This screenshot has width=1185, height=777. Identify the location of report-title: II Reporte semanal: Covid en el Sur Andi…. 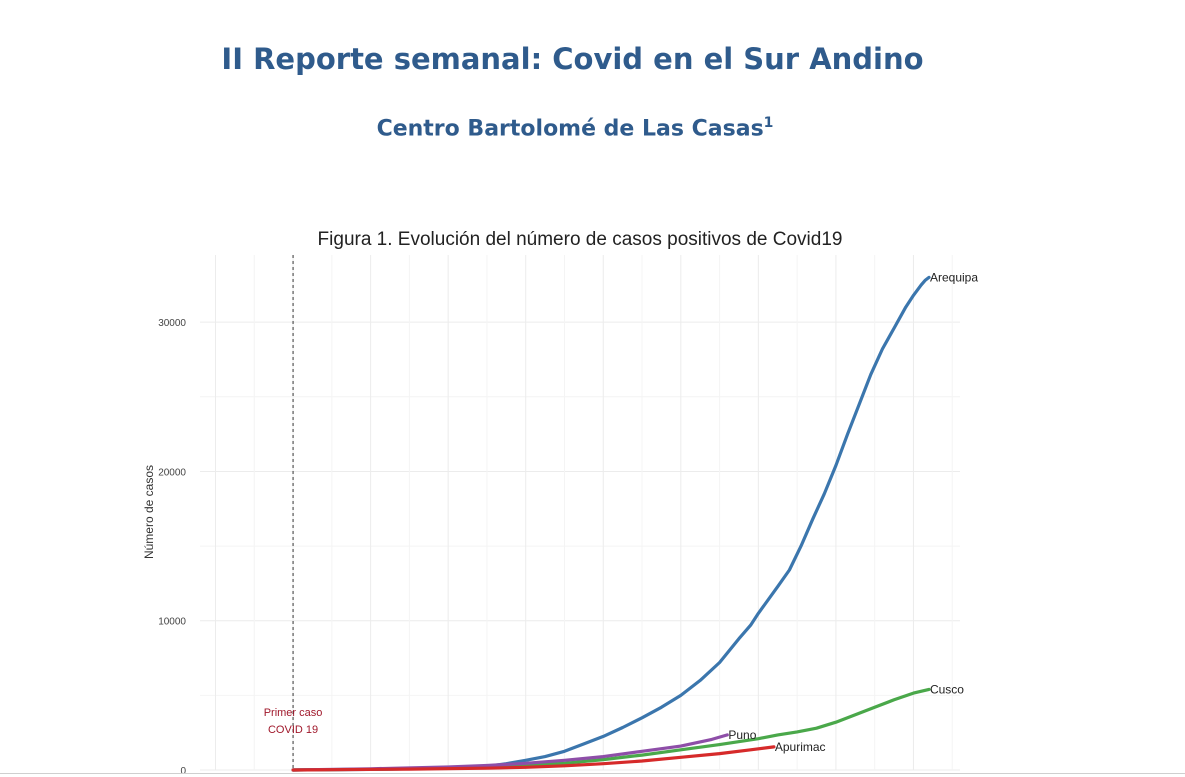
(572, 59).